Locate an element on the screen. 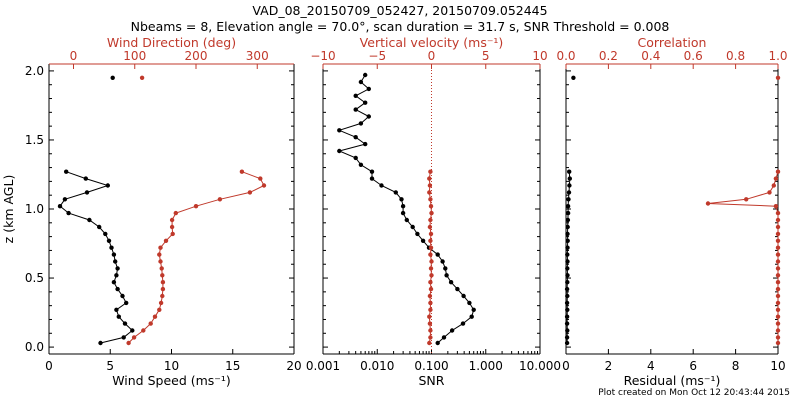 The width and height of the screenshot is (800, 400). bottom-tick-label: 0 is located at coordinates (49, 366).